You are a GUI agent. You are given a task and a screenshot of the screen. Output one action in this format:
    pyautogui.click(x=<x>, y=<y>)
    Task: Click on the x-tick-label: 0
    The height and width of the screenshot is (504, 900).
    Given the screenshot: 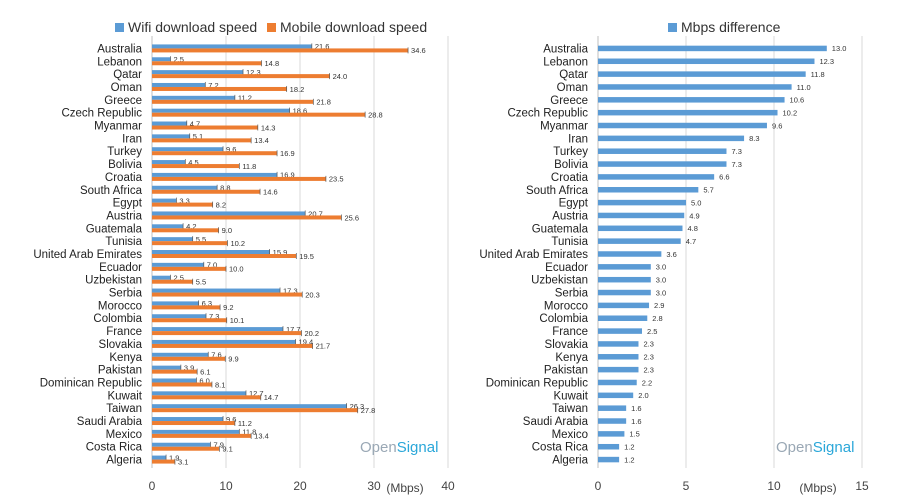 What is the action you would take?
    pyautogui.click(x=598, y=486)
    